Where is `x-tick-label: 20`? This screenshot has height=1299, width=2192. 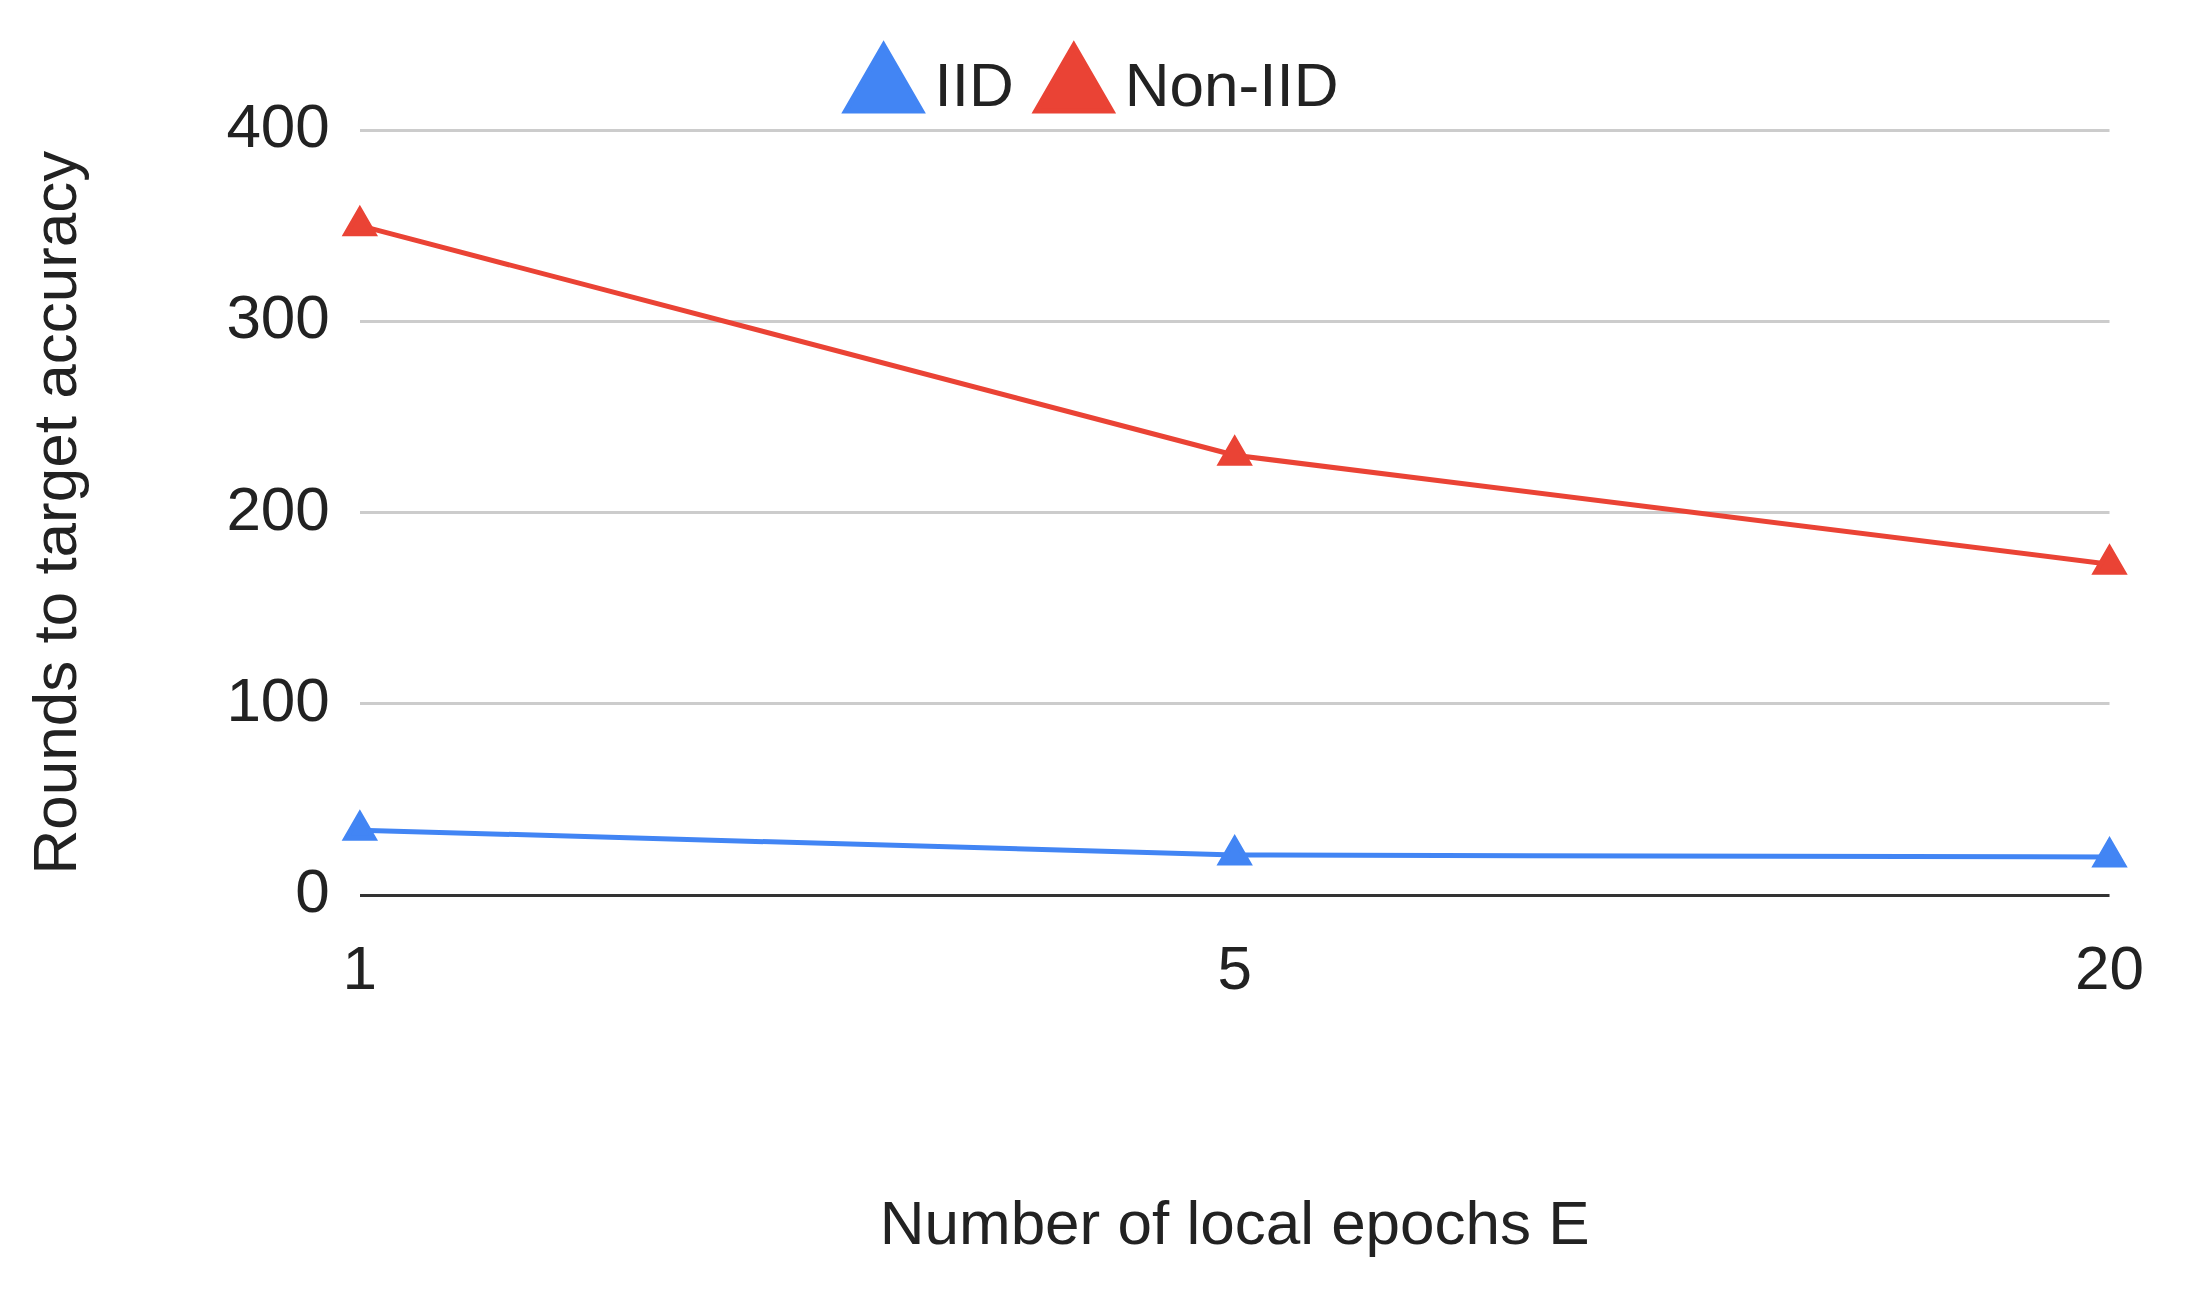
x-tick-label: 20 is located at coordinates (2109, 968).